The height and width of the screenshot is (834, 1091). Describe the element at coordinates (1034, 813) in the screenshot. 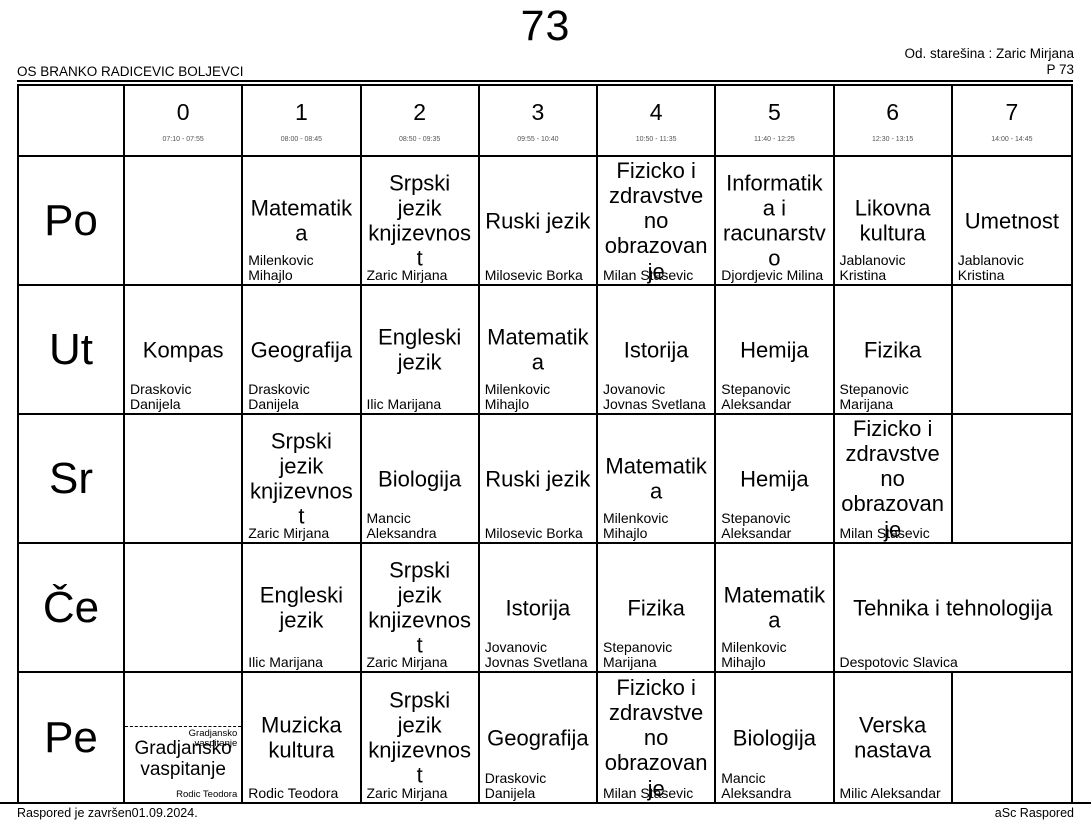

I see `footer-app-name: aSc Raspored` at that location.